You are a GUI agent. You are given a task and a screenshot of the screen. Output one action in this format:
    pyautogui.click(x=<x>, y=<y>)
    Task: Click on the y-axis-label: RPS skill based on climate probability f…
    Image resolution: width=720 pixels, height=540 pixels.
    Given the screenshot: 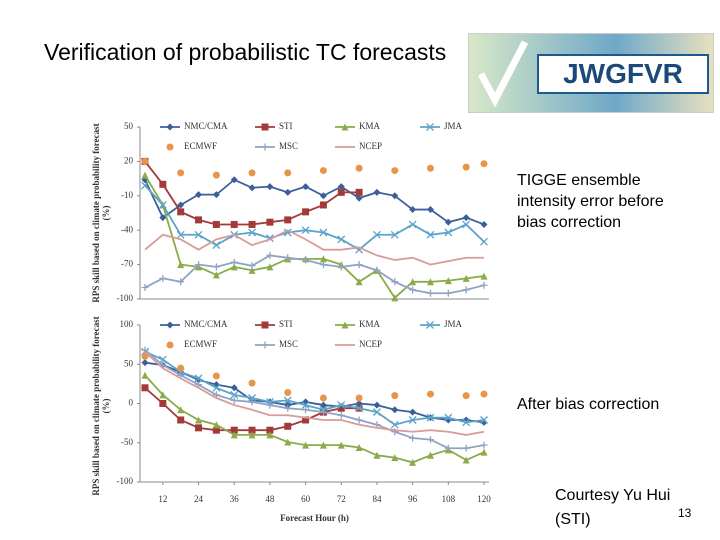 What is the action you would take?
    pyautogui.click(x=101, y=406)
    